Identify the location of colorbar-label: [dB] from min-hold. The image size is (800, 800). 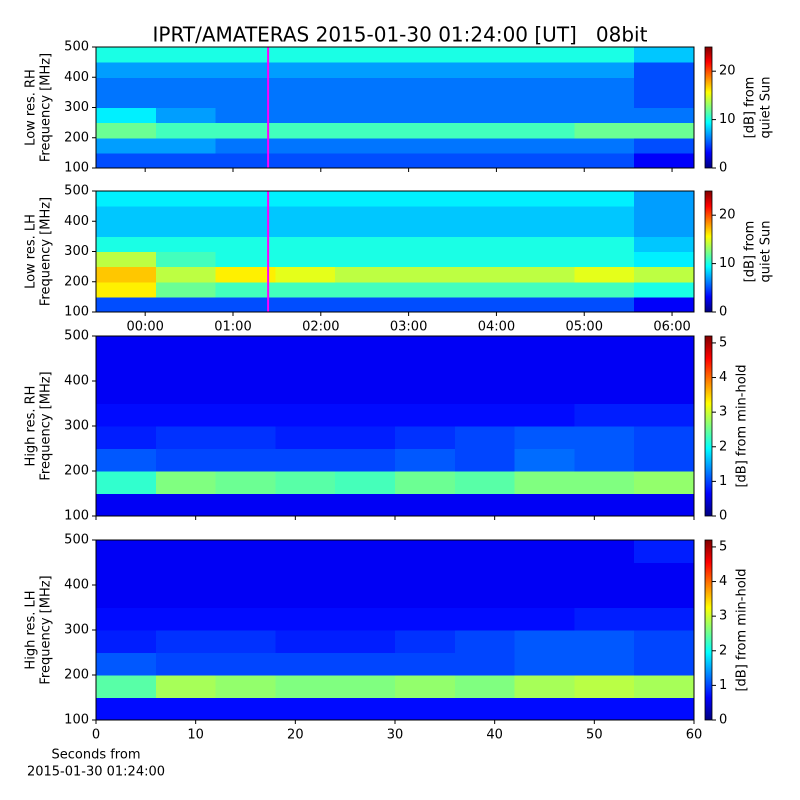
(742, 425).